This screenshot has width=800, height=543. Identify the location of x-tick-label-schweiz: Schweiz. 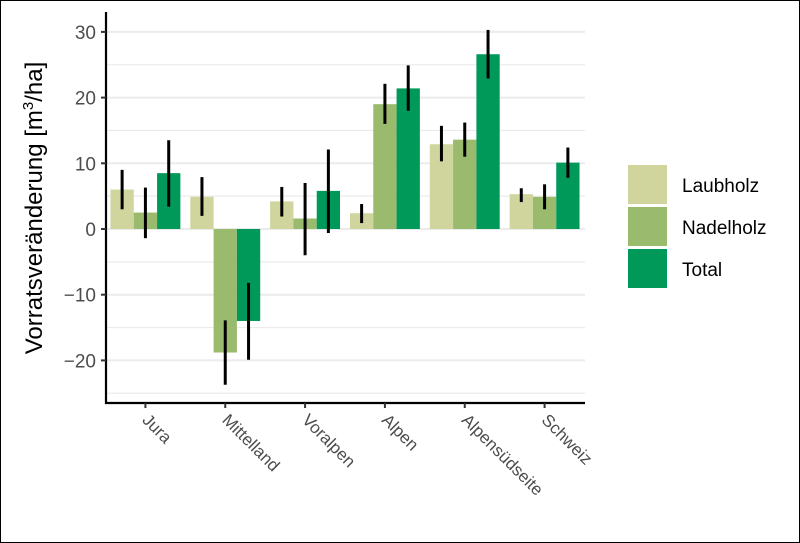
(567, 439).